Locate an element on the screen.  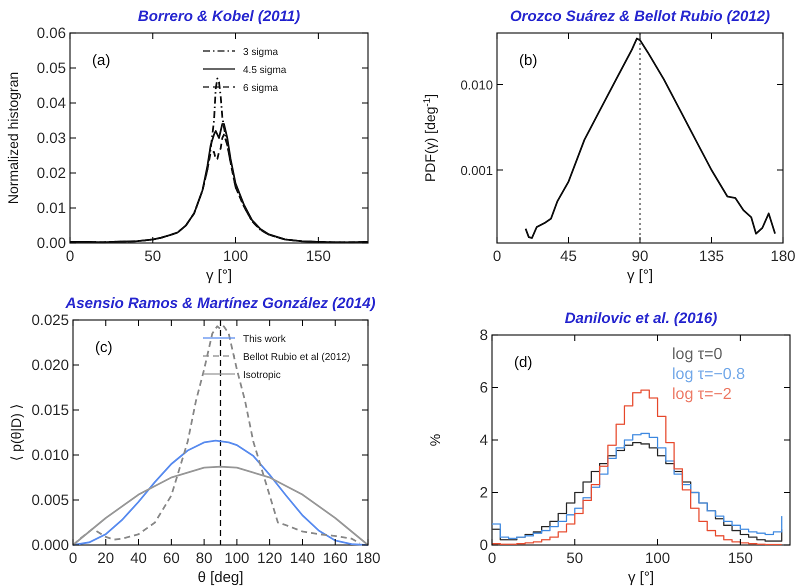
legend-label: 3 sigma is located at coordinates (260, 52).